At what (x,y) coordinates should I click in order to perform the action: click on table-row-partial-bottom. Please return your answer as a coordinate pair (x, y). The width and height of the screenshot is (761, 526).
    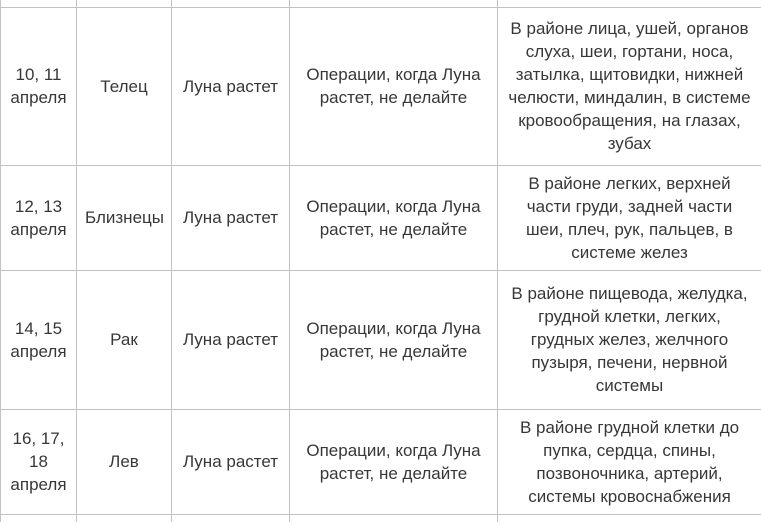
    Looking at the image, I should click on (380, 517).